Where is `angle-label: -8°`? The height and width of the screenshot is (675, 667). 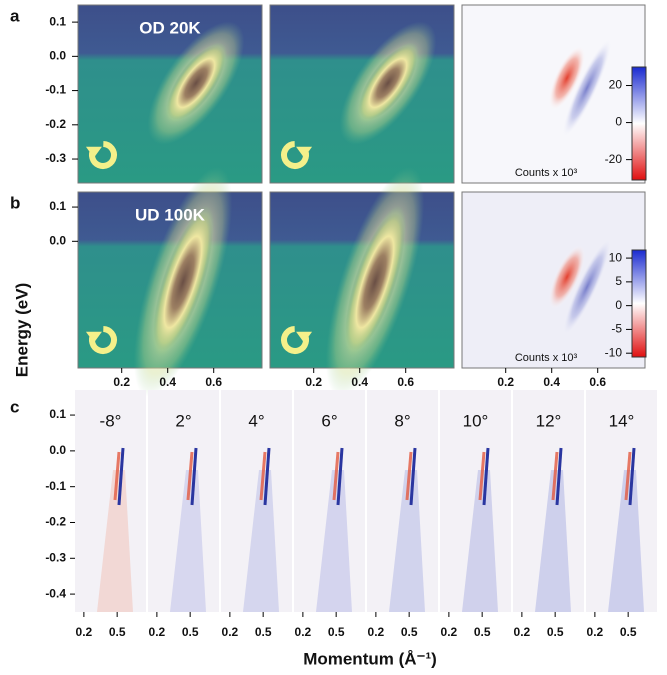
angle-label: -8° is located at coordinates (111, 420).